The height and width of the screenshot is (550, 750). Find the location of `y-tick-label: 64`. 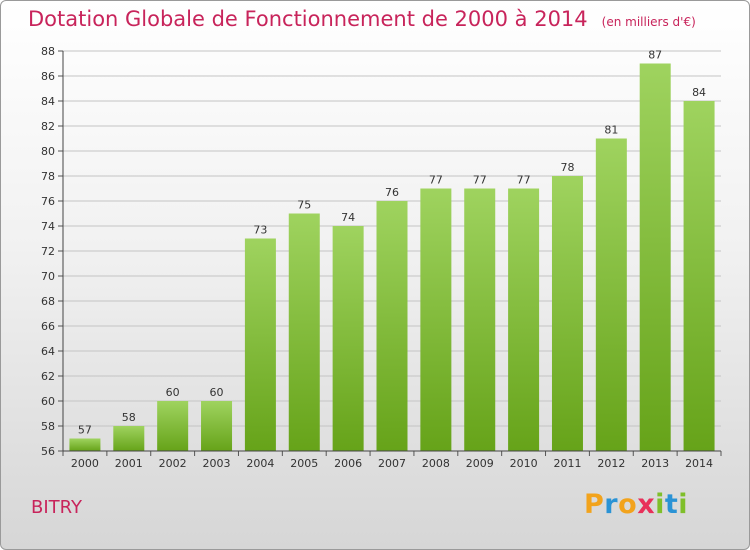

y-tick-label: 64 is located at coordinates (48, 351).